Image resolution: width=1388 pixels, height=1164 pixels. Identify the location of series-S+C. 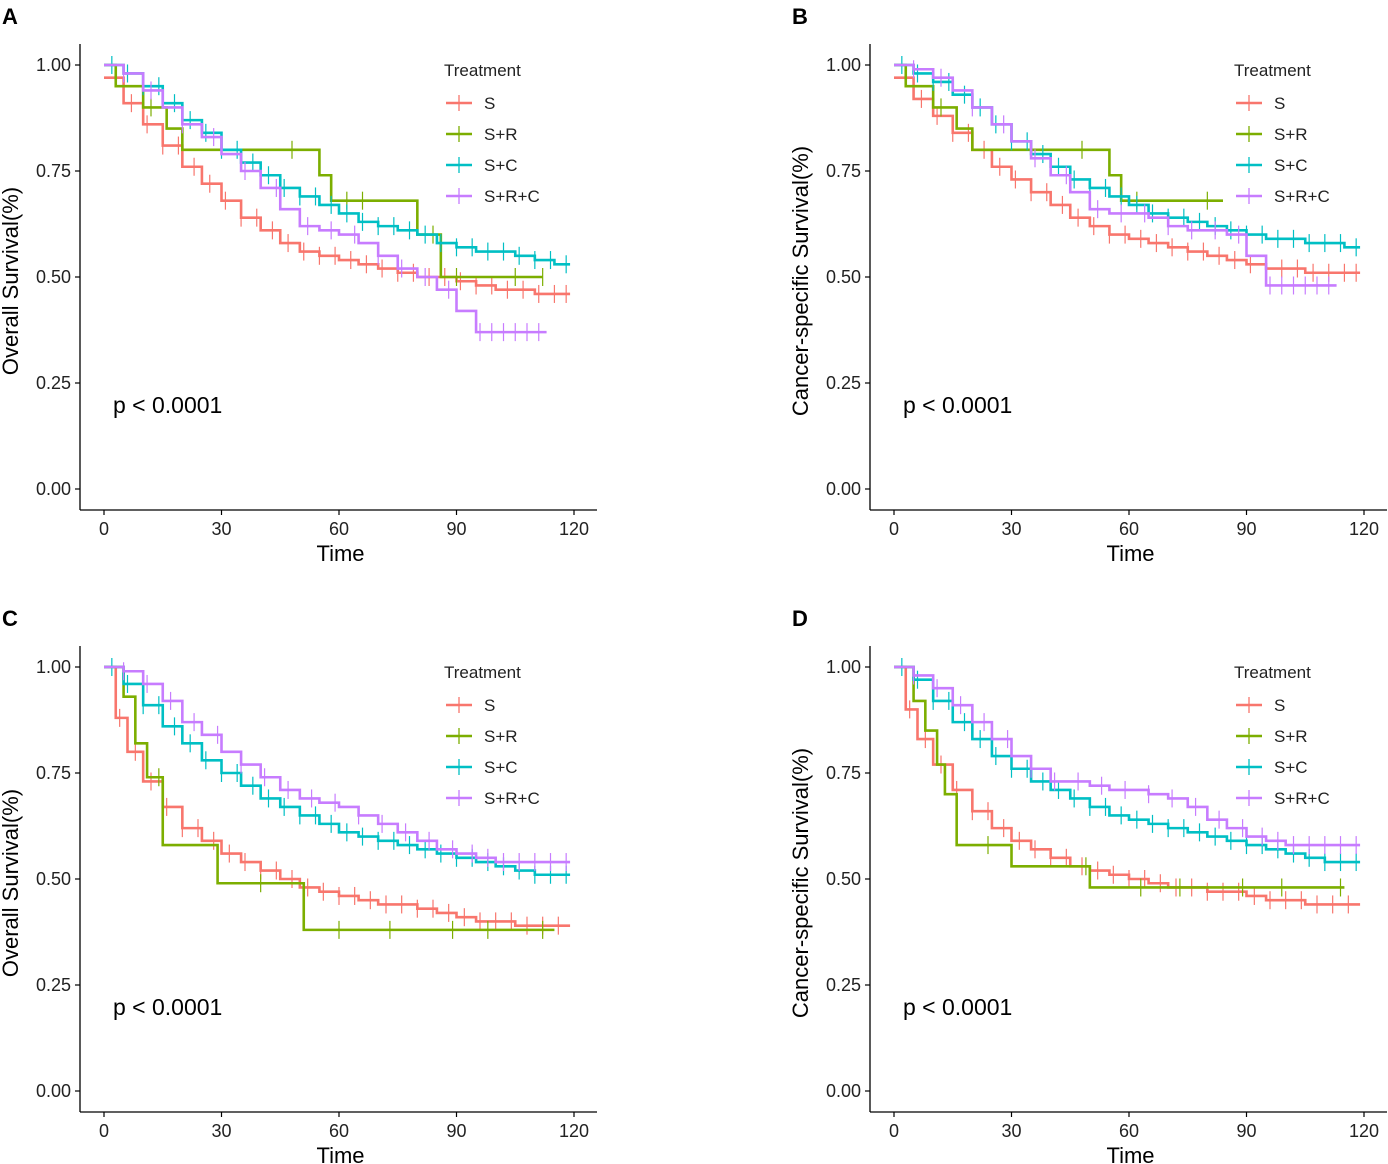
(1127, 765).